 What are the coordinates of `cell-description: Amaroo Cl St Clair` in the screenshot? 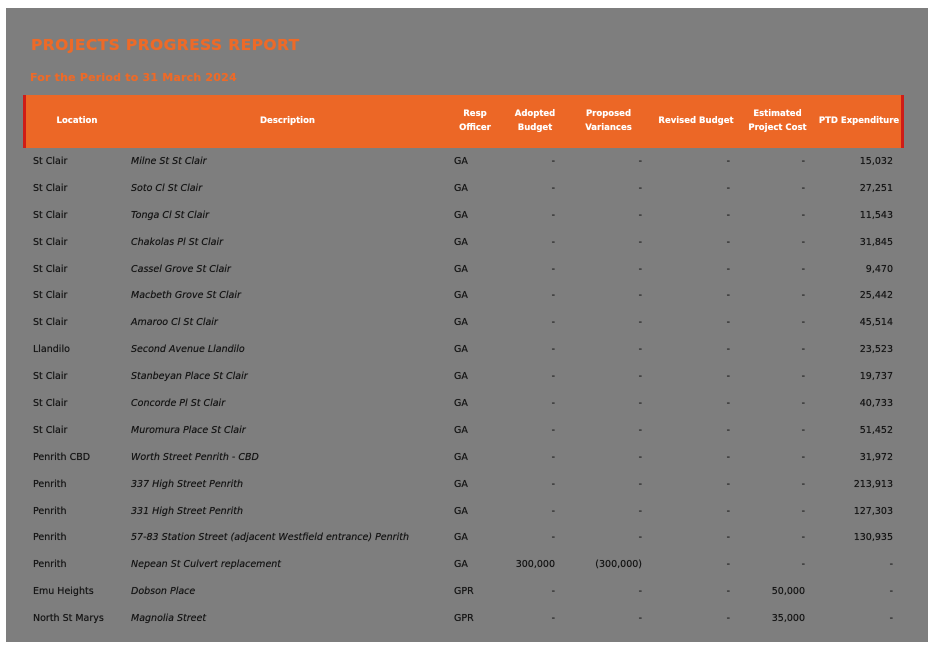 It's located at (174, 323).